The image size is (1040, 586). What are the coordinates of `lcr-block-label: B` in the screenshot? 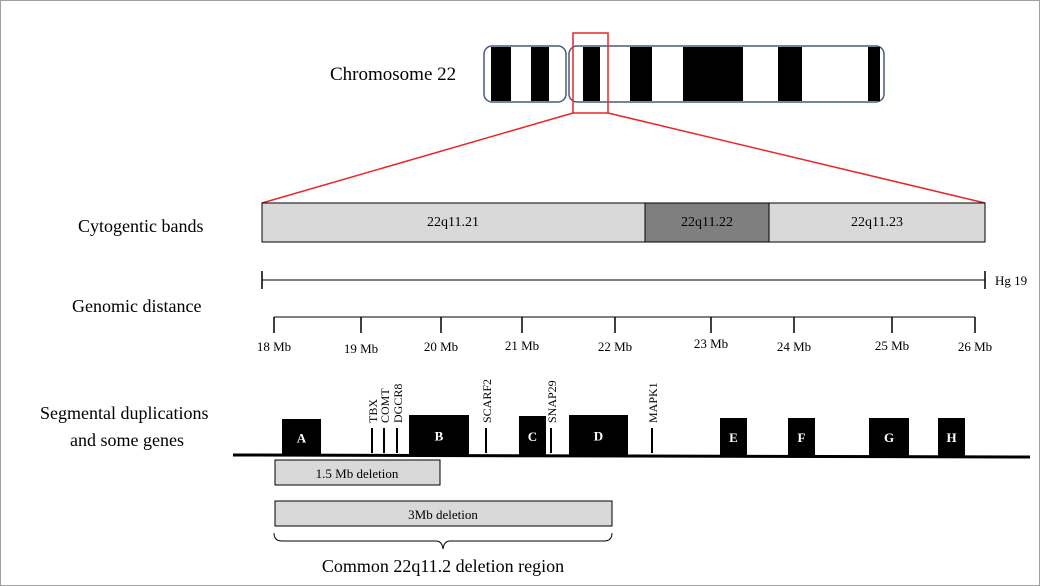 It's located at (439, 436).